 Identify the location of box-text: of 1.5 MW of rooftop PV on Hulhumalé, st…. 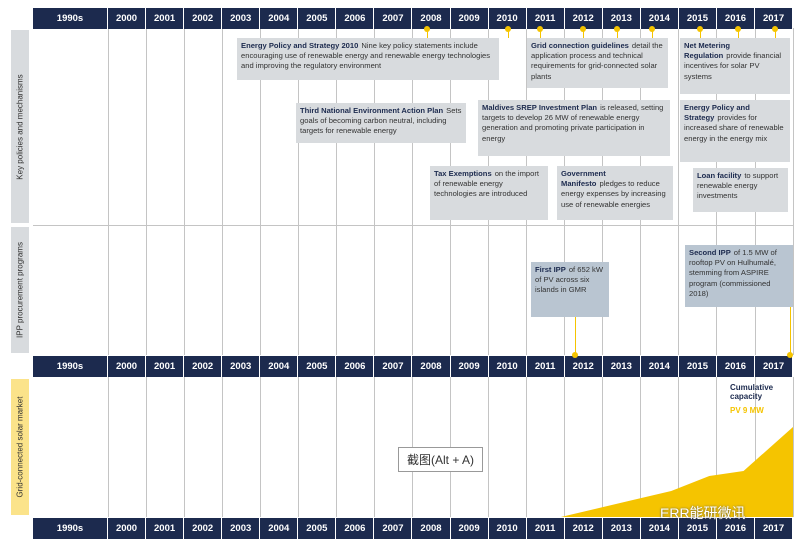
(733, 273).